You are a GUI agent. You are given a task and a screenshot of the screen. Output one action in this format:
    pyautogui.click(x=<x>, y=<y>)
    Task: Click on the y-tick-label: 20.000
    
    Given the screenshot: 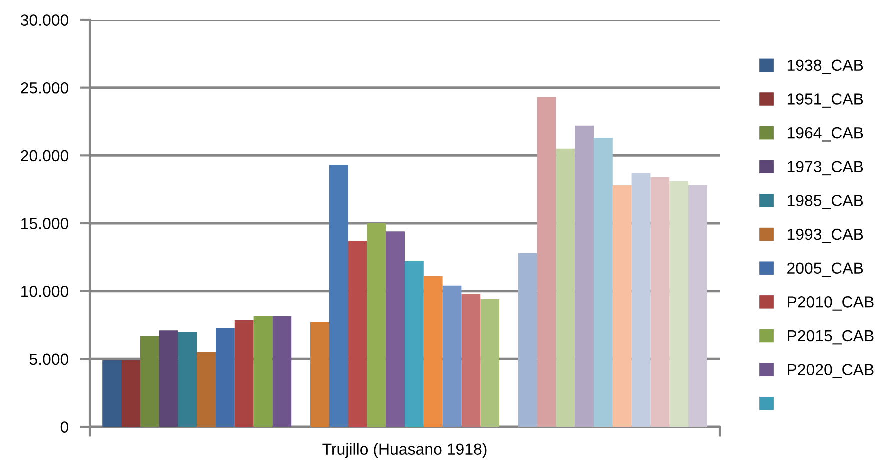 What is the action you would take?
    pyautogui.click(x=45, y=156)
    